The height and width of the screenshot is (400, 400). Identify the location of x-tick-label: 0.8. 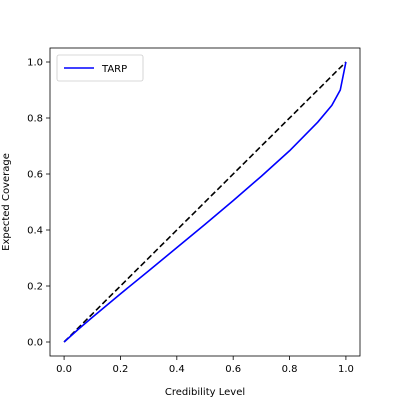
(290, 369).